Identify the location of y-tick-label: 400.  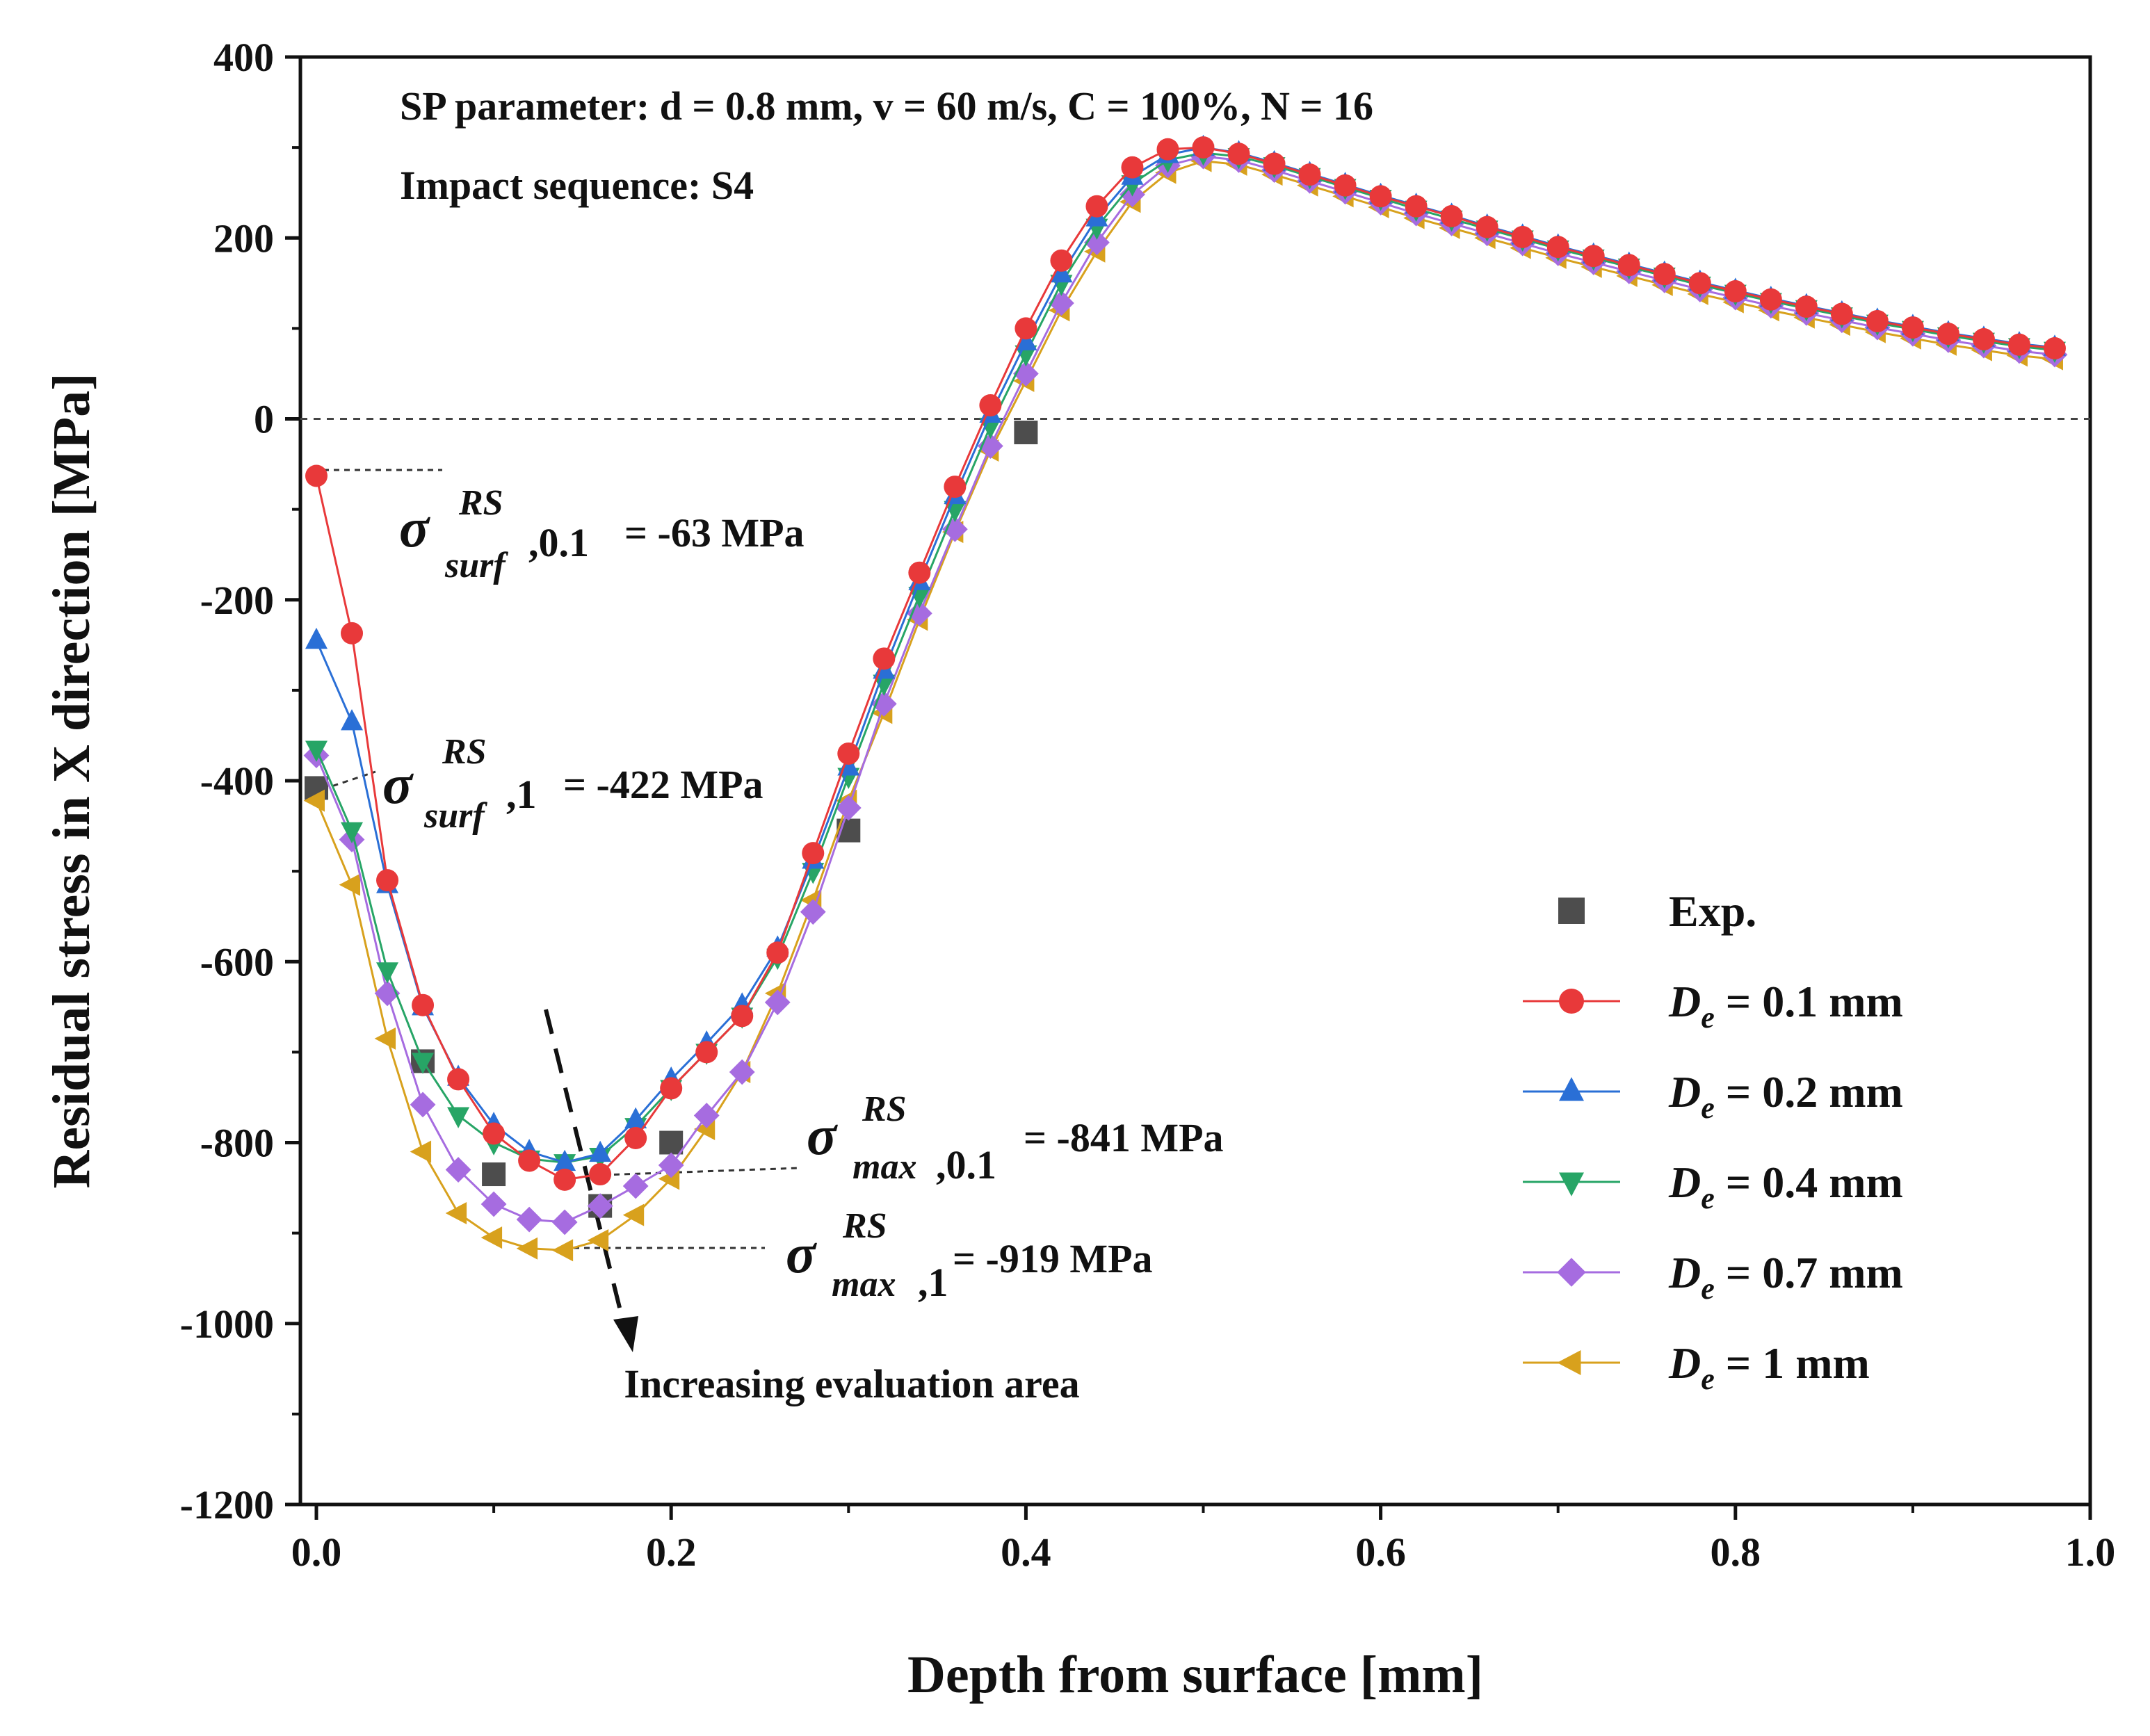
(243, 57).